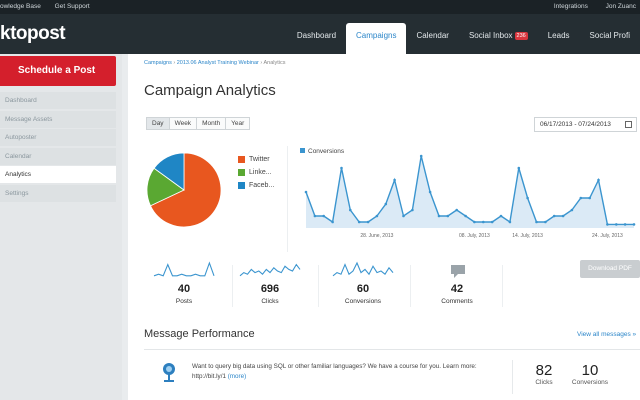 This screenshot has height=400, width=640. What do you see at coordinates (237, 376) in the screenshot?
I see `message-more-link: (more)` at bounding box center [237, 376].